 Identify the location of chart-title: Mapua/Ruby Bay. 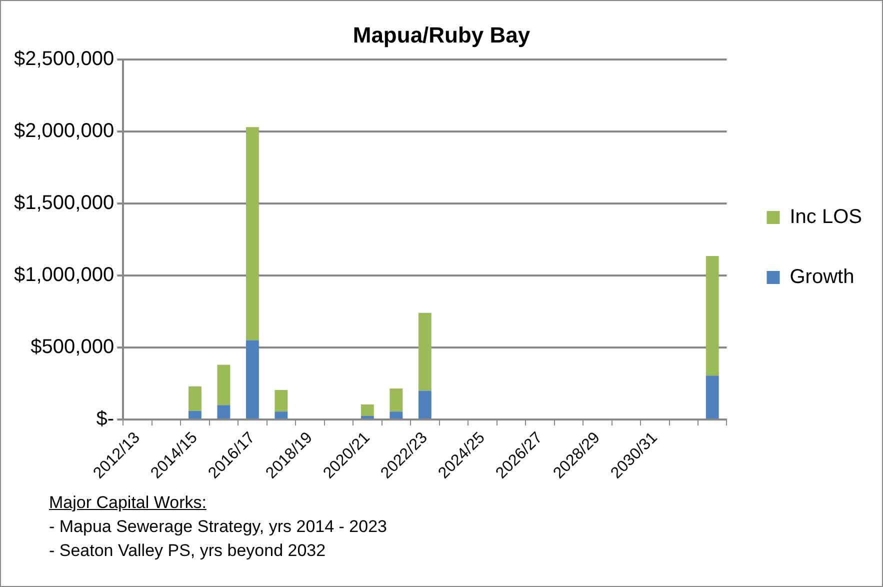
(441, 35).